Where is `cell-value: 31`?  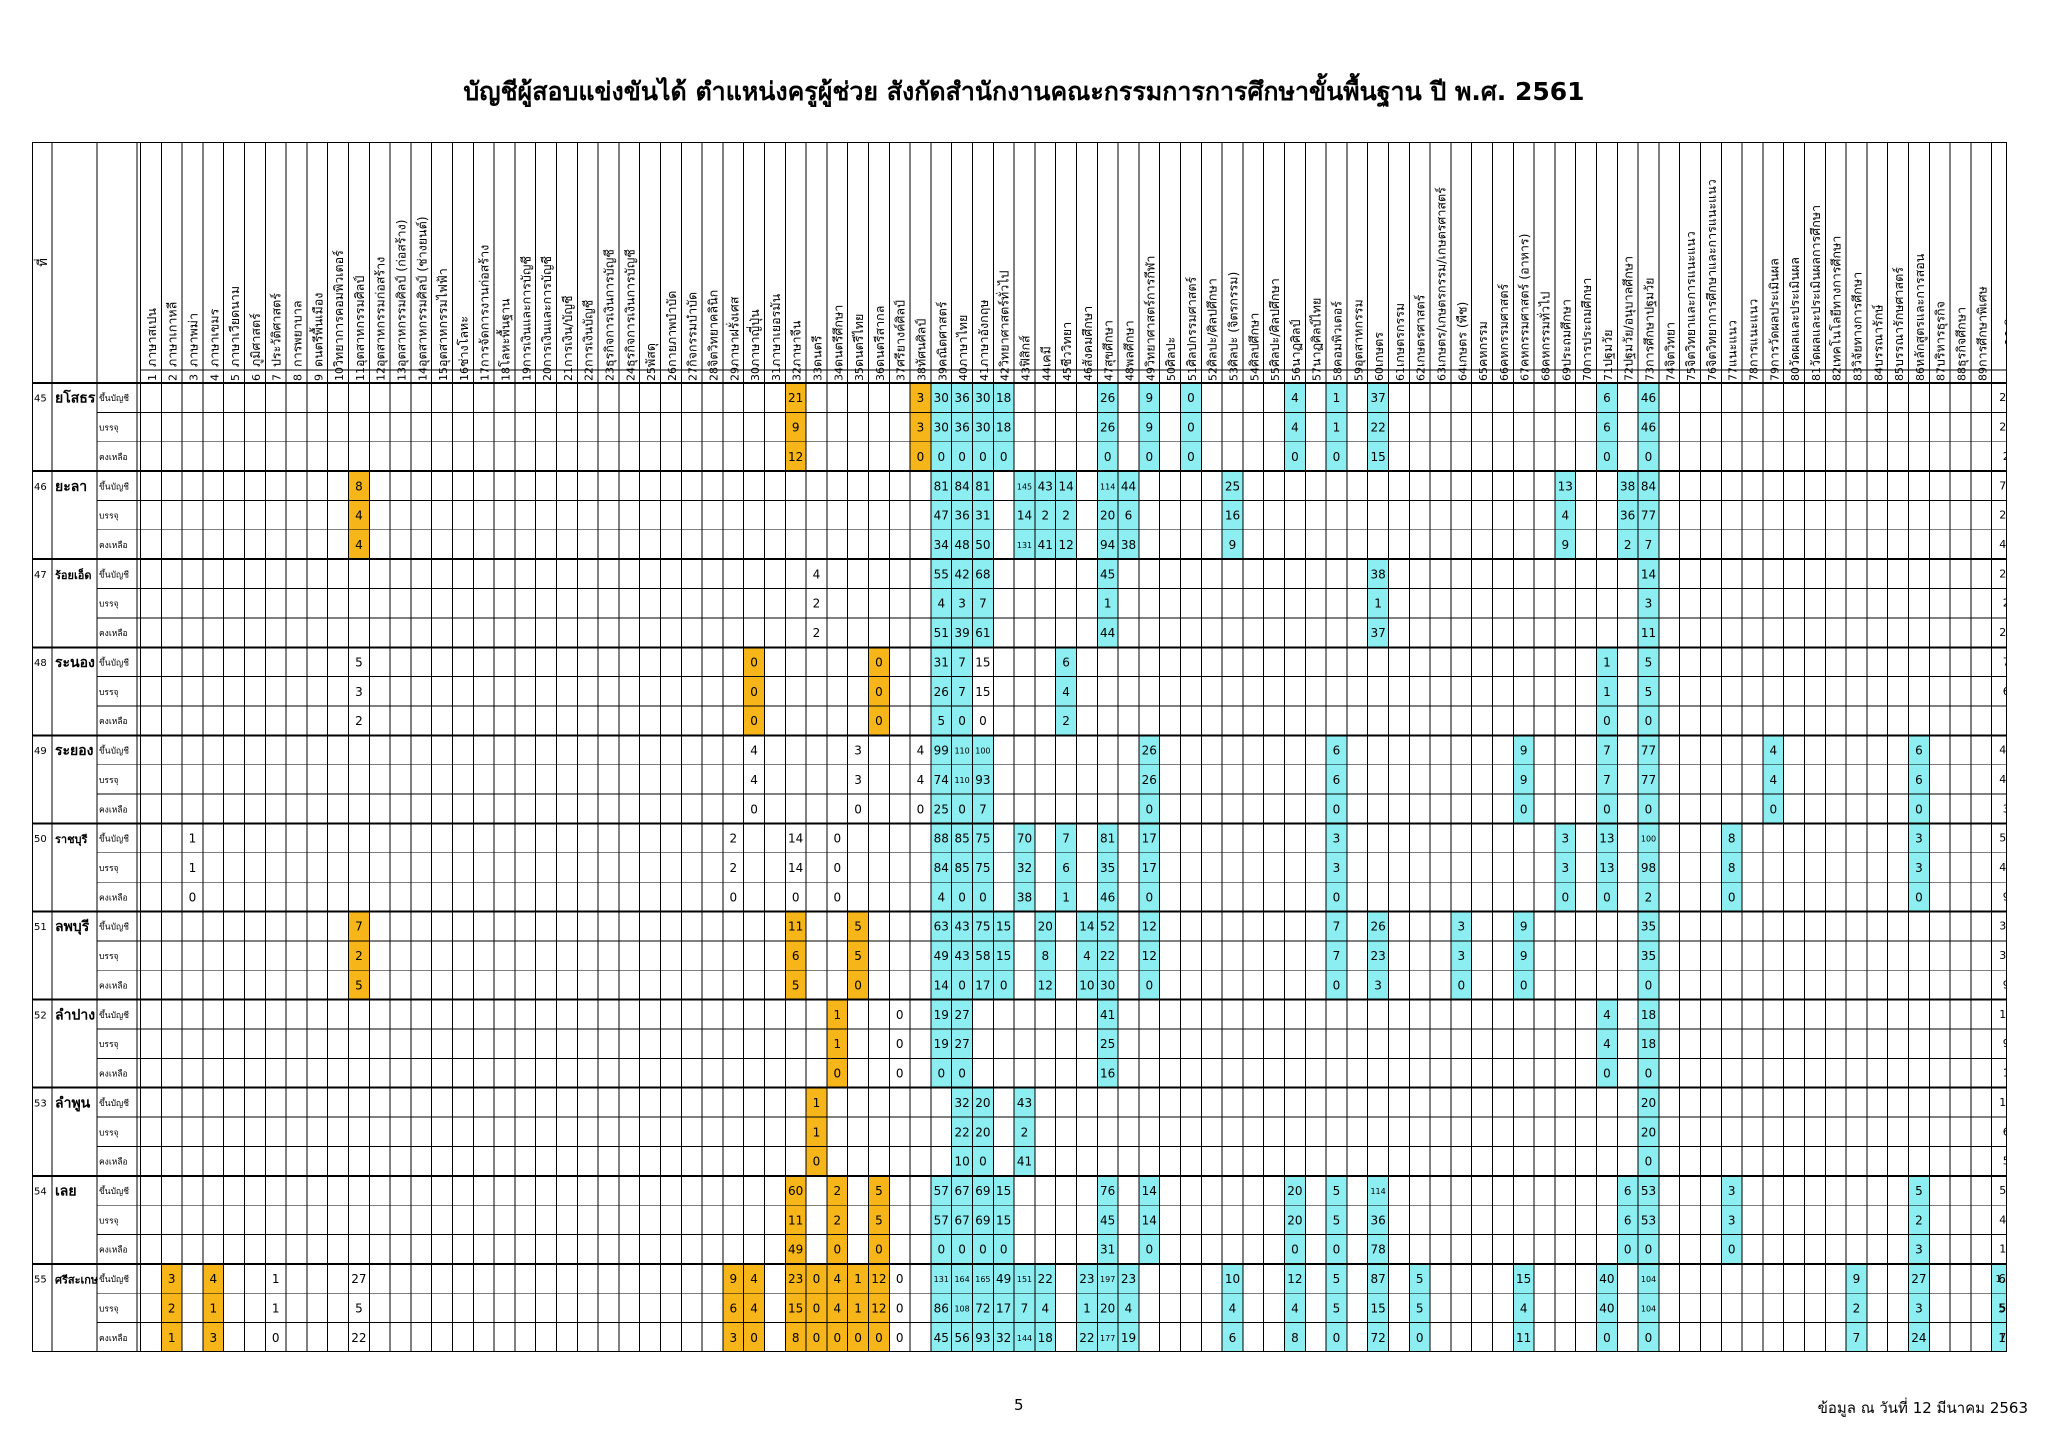
cell-value: 31 is located at coordinates (982, 516).